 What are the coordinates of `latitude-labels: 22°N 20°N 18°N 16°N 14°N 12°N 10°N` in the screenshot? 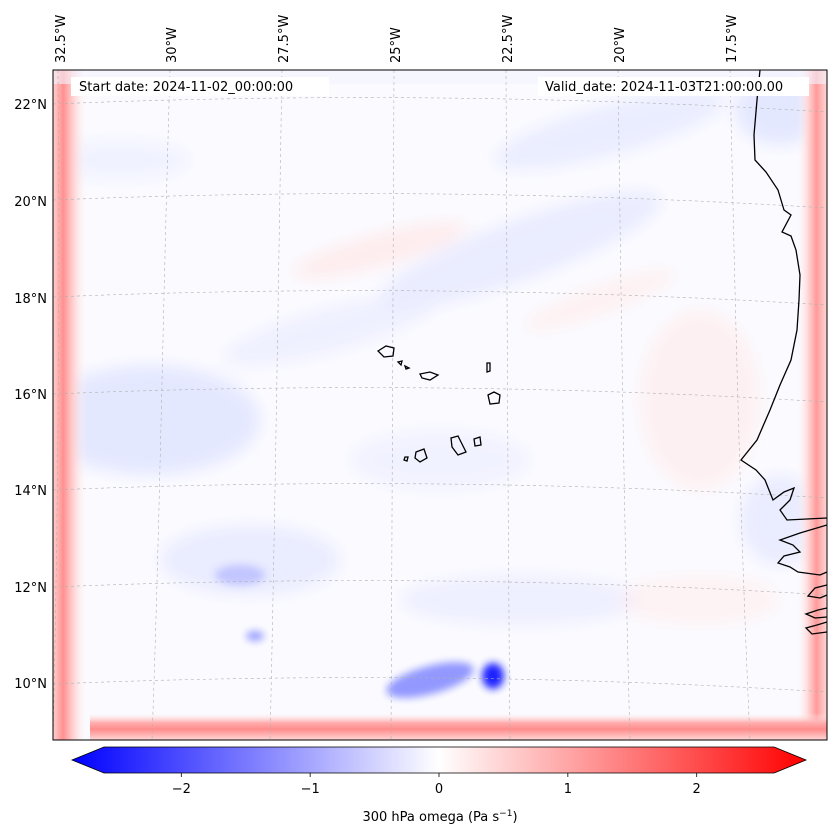 It's located at (30, 395).